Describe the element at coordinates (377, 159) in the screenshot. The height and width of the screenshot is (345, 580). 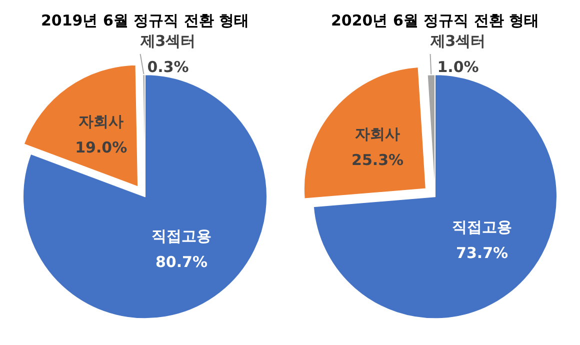
I see `data-label: 25.3%` at that location.